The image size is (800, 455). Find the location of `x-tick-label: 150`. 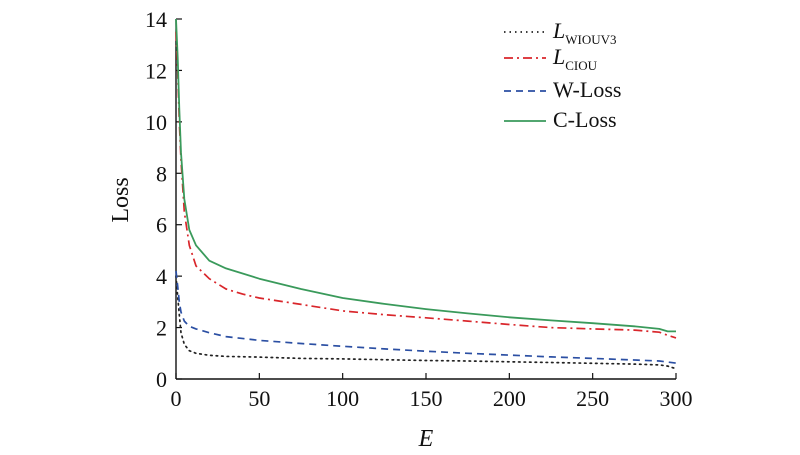

x-tick-label: 150 is located at coordinates (426, 398).